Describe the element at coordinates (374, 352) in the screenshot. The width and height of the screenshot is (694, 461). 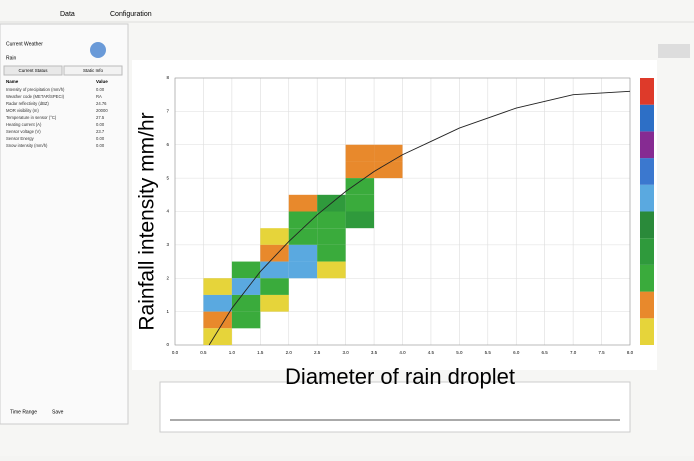
I see `x-tick-label: 3.5` at that location.